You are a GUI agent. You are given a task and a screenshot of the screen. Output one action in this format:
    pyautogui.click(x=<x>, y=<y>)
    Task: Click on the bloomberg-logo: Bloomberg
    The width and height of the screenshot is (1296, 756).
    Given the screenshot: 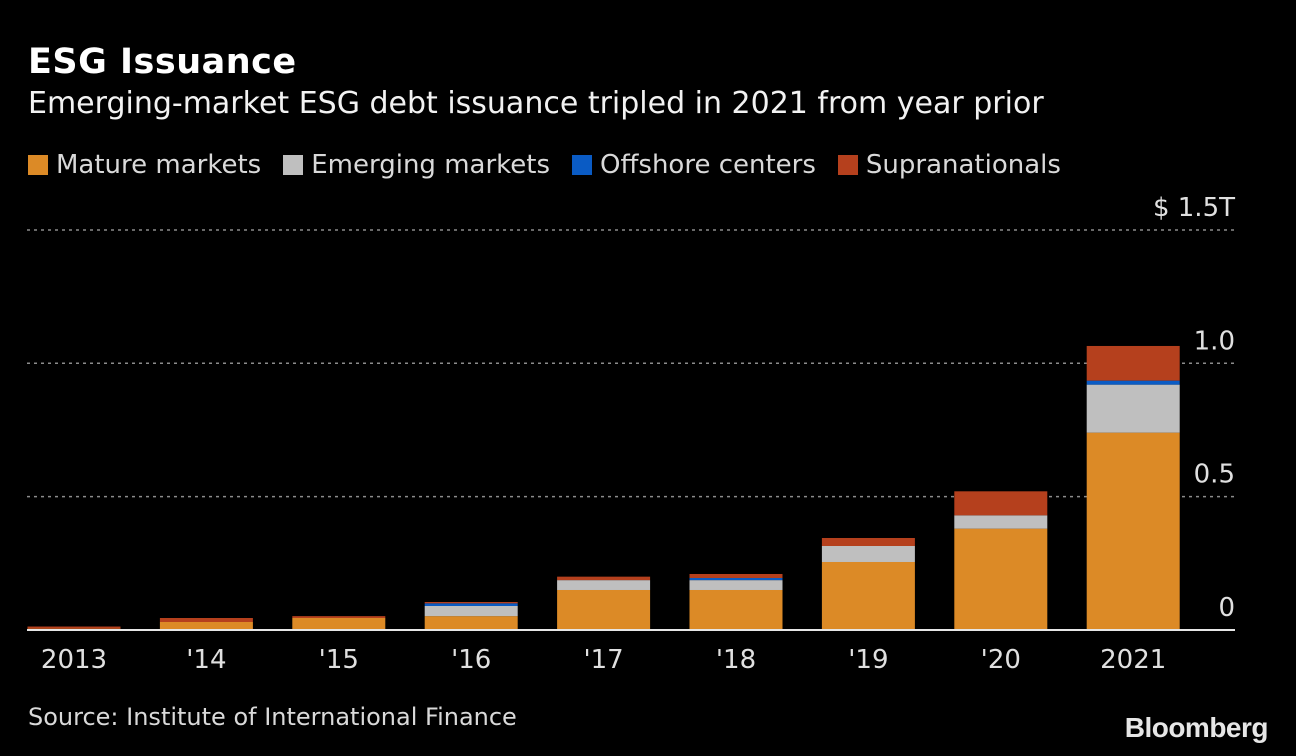 What is the action you would take?
    pyautogui.click(x=1196, y=727)
    